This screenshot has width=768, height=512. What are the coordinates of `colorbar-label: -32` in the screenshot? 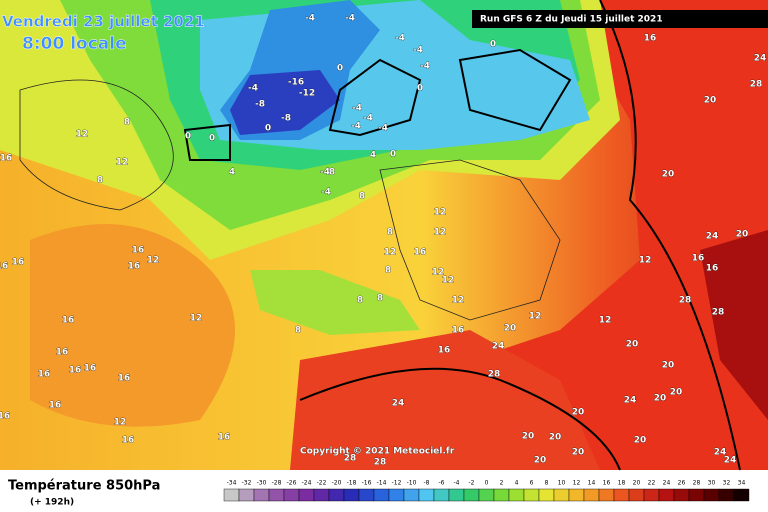 It's located at (247, 483).